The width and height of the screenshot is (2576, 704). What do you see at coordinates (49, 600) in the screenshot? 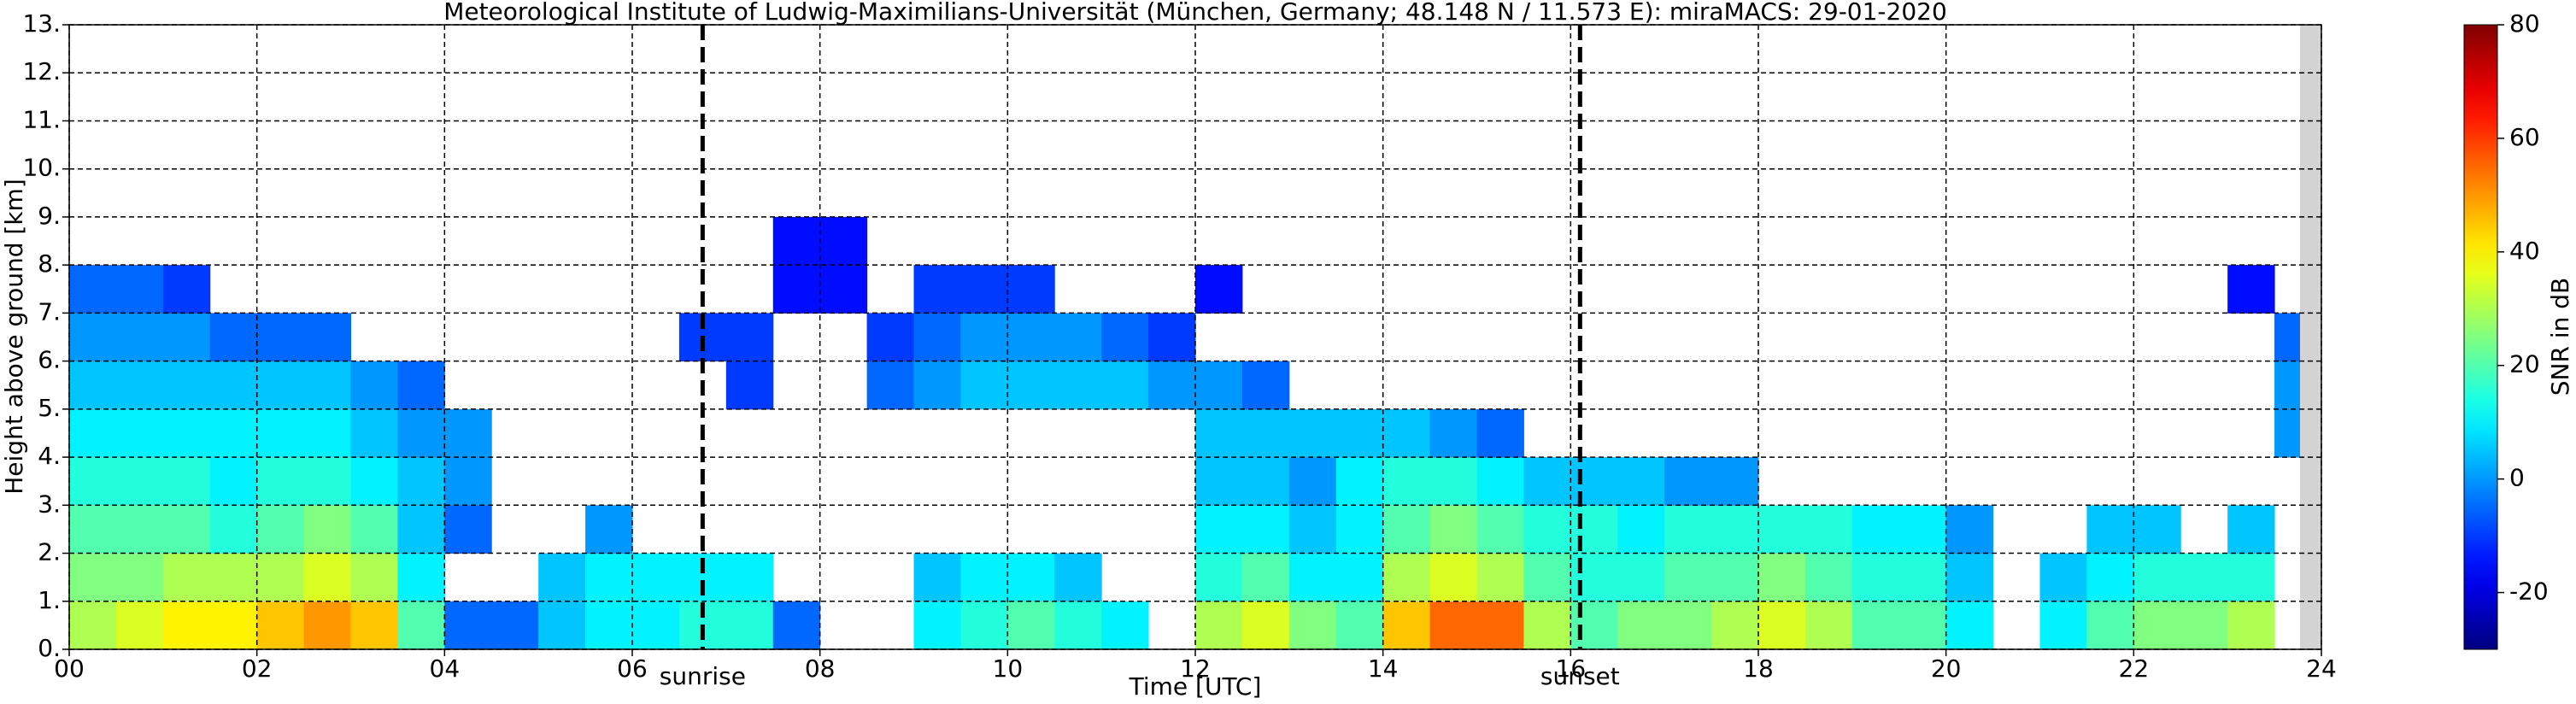
I see `y-tick-label: 1.` at bounding box center [49, 600].